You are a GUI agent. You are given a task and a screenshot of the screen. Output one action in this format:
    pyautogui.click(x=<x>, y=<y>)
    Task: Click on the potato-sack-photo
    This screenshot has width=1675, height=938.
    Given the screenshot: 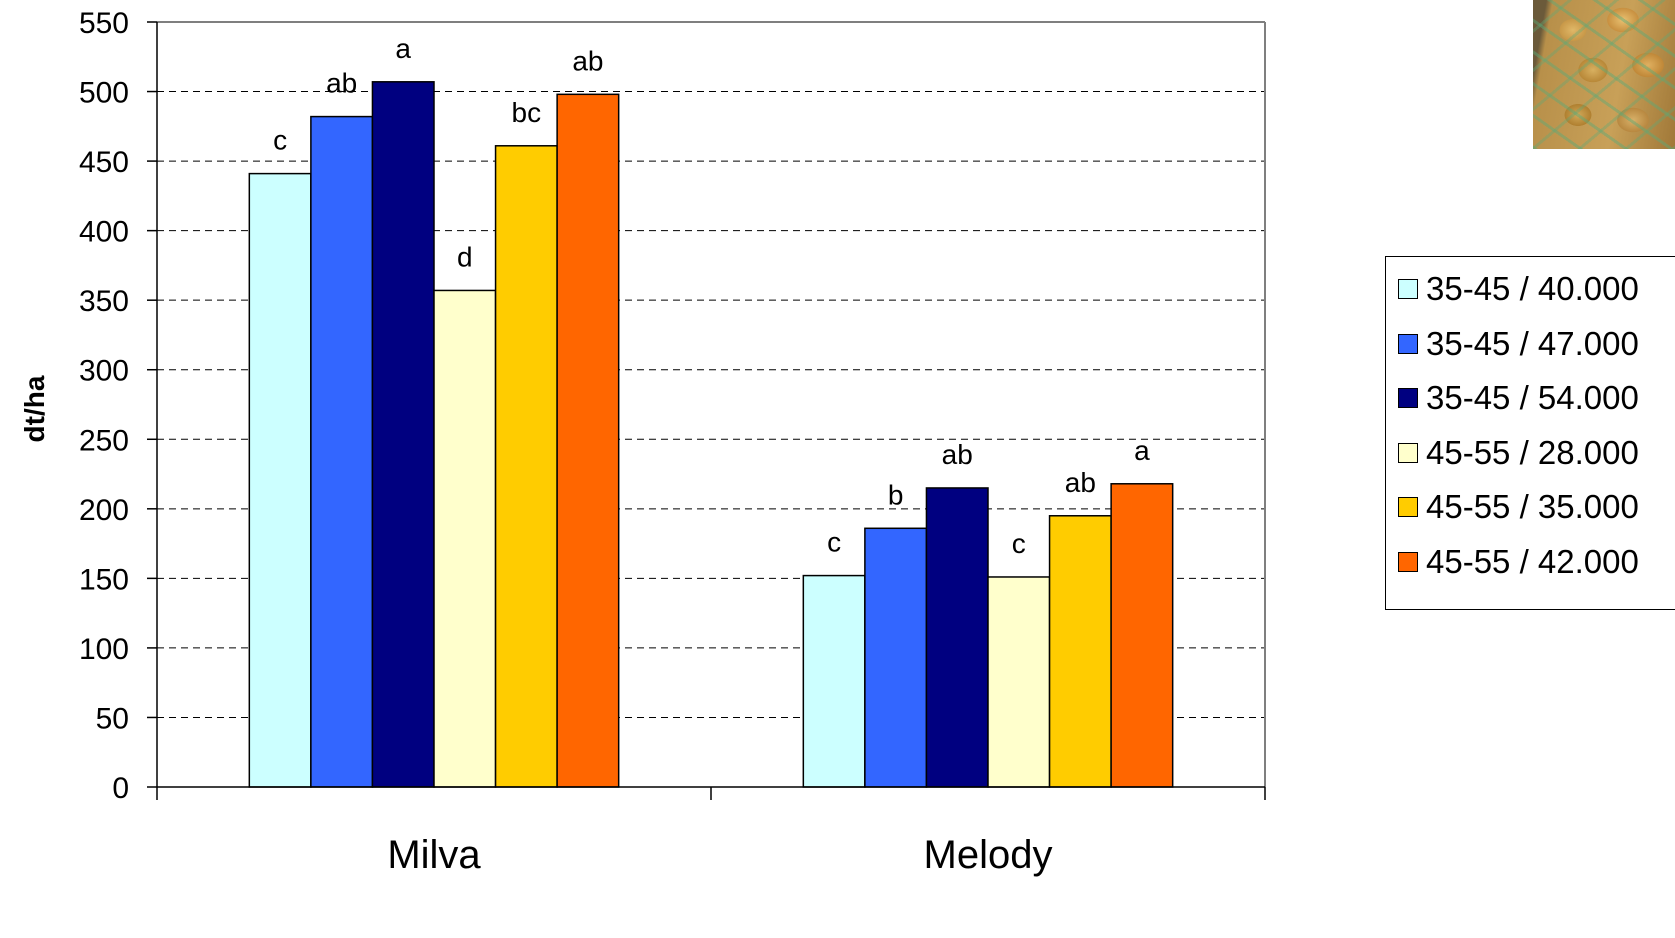 What is the action you would take?
    pyautogui.click(x=1604, y=74)
    